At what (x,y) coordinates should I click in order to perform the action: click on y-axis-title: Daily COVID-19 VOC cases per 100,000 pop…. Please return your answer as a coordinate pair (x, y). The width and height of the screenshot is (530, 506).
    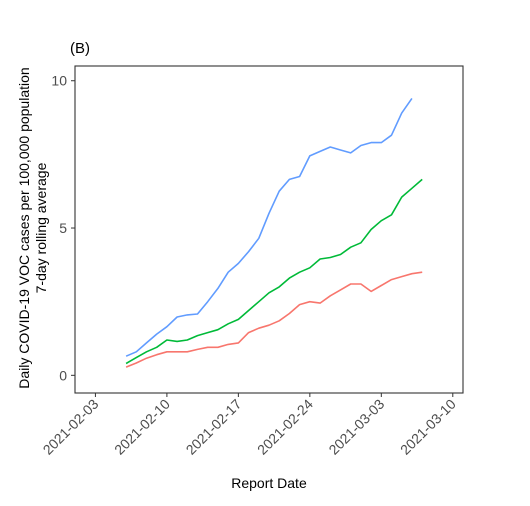
    Looking at the image, I should click on (32, 227).